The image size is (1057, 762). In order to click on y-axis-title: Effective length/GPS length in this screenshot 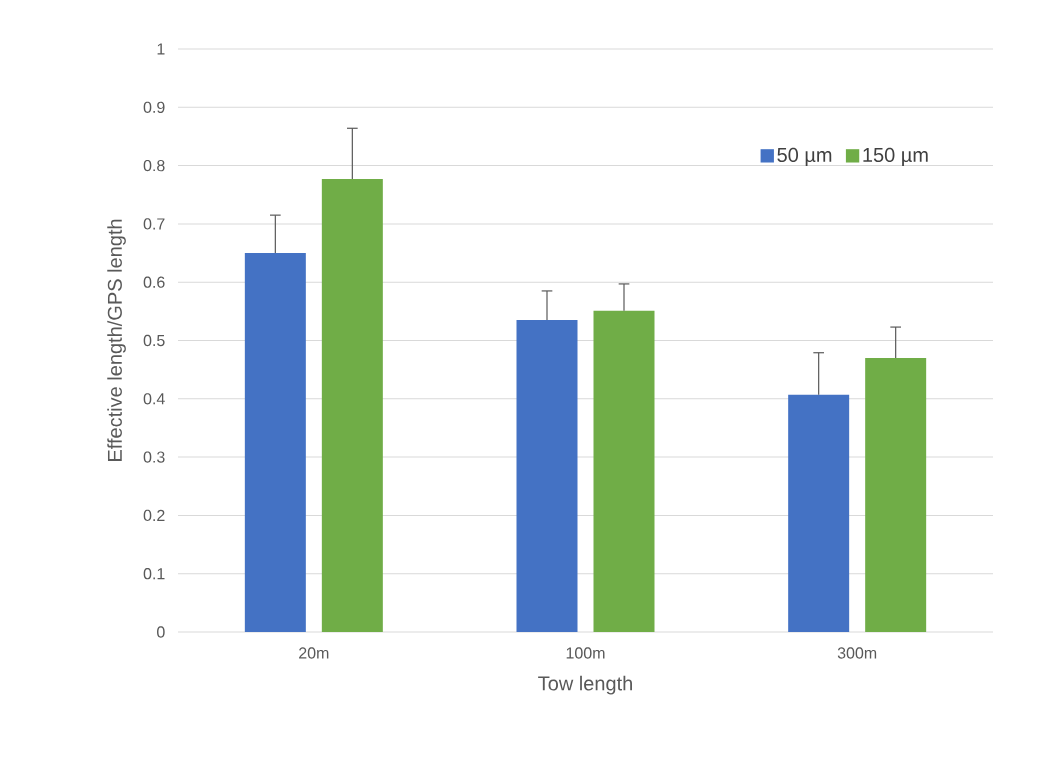, I will do `click(116, 340)`.